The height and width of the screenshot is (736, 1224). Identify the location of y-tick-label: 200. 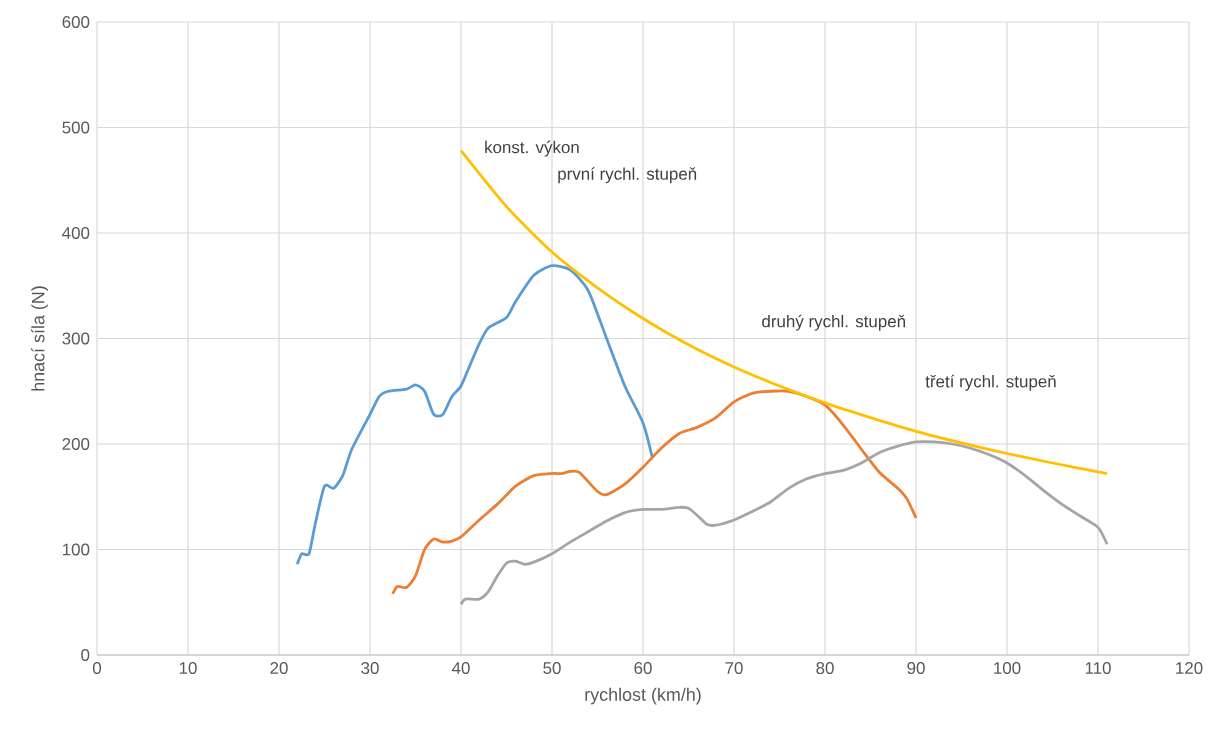
(76, 444).